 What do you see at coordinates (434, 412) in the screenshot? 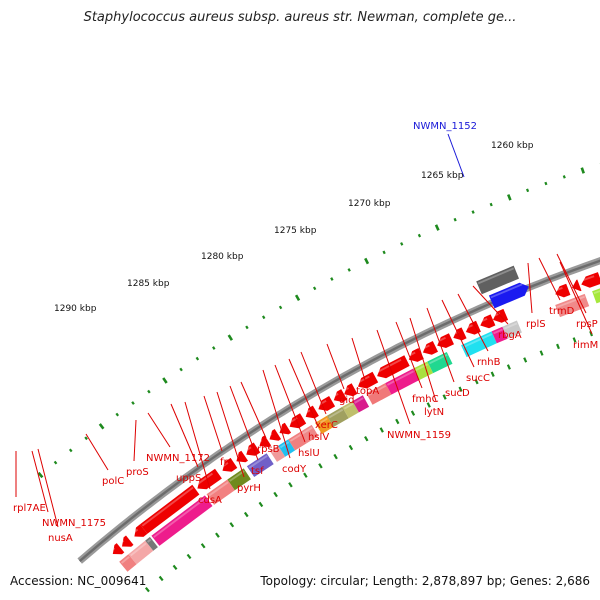
I see `gene-label: lytN` at bounding box center [434, 412].